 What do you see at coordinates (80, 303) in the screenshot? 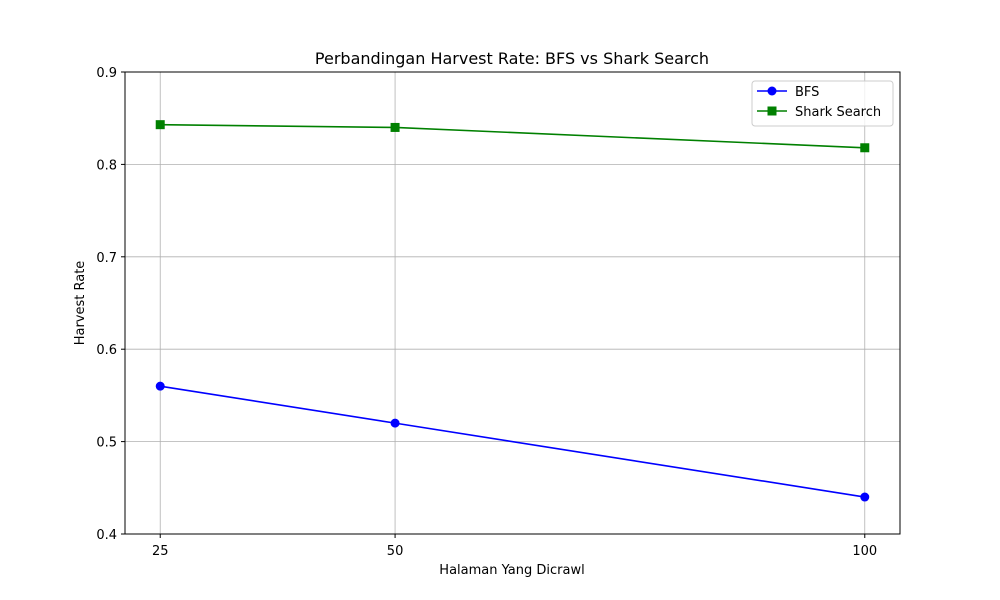
I see `y-axis-label: Harvest Rate` at bounding box center [80, 303].